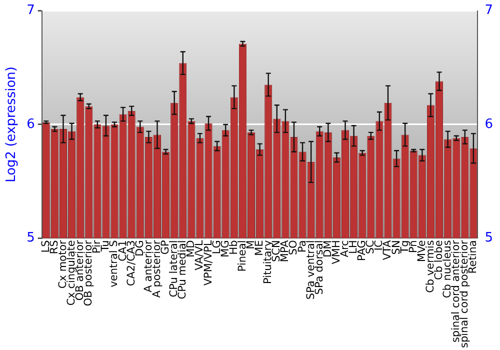 This screenshot has height=350, width=500. Describe the element at coordinates (489, 10) in the screenshot. I see `y2-tick-label: 7` at that location.